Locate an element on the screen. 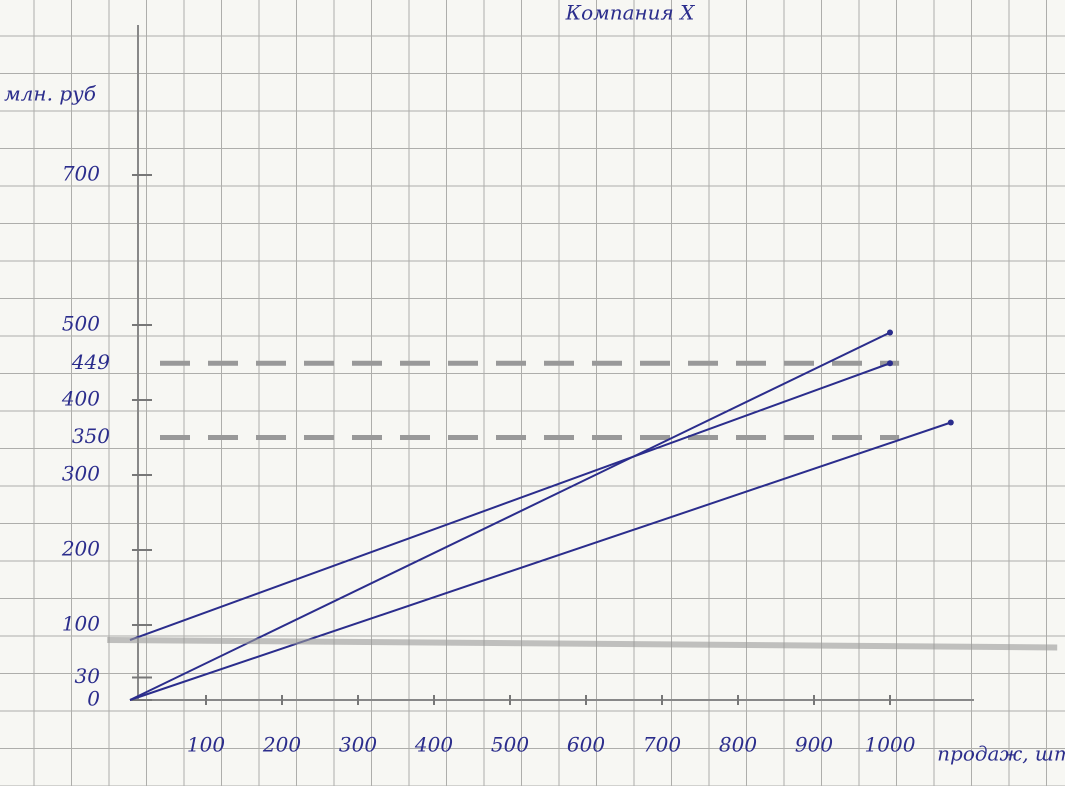  y-tick-label: 400 is located at coordinates (80, 399).